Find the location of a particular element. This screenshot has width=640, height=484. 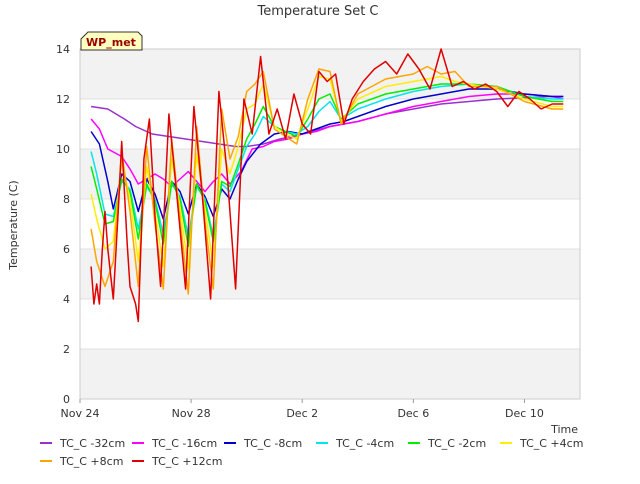

x-tick-label: Dec 2 is located at coordinates (302, 413).